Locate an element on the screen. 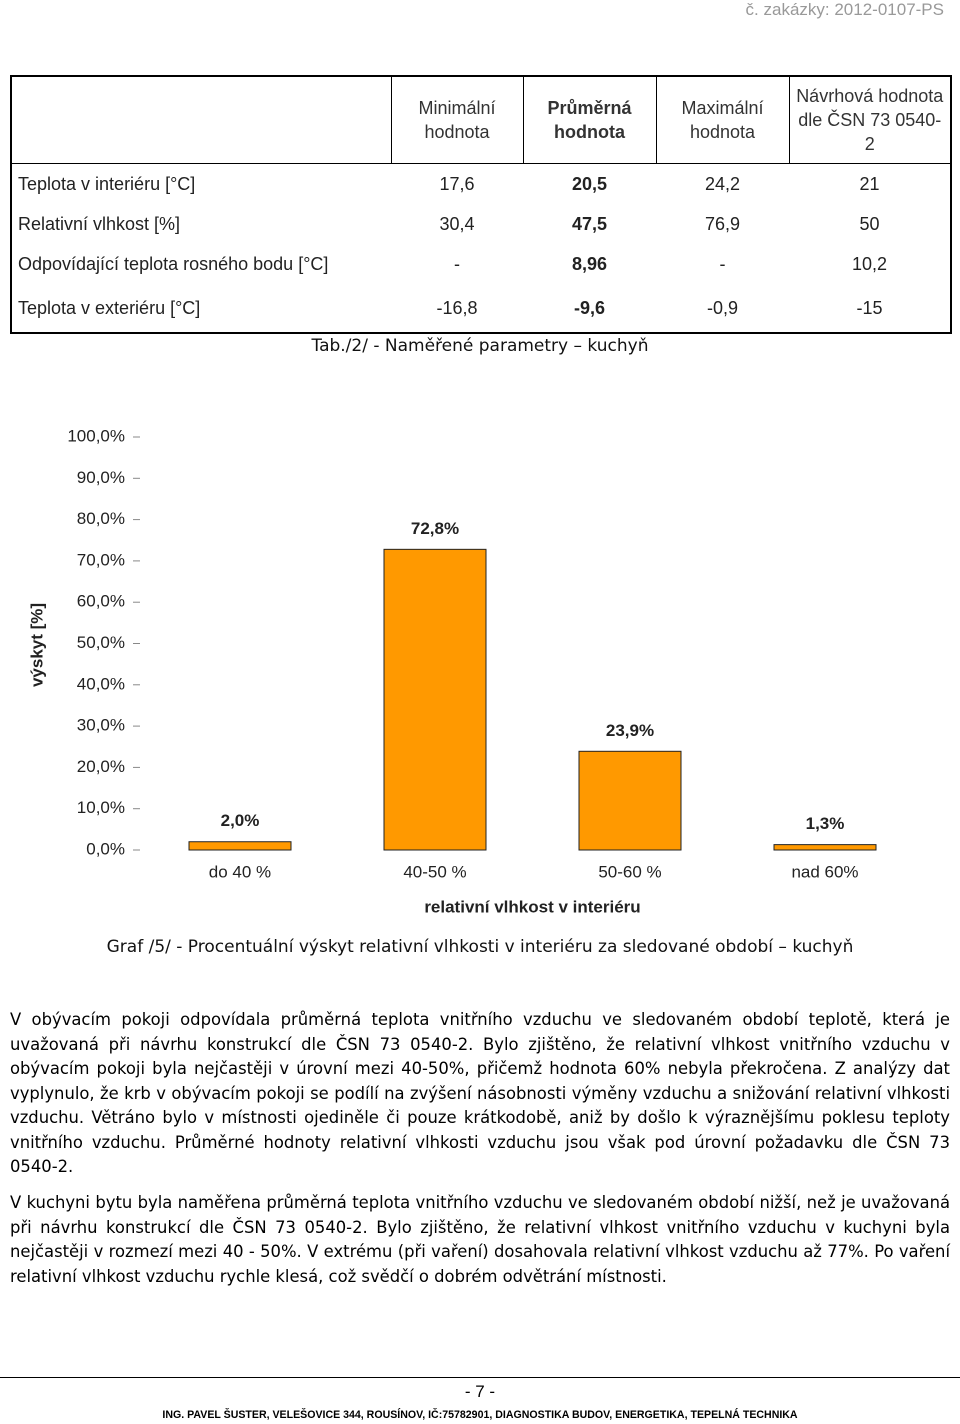  table-cell: -16,8 is located at coordinates (457, 307).